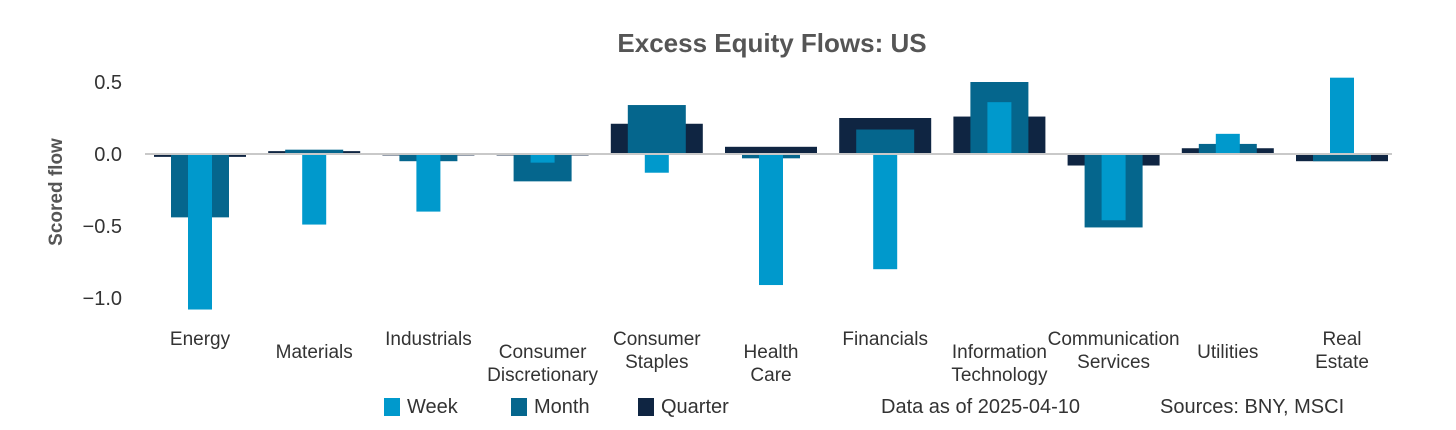 This screenshot has width=1456, height=430. Describe the element at coordinates (519, 407) in the screenshot. I see `legend-swatch-month` at that location.